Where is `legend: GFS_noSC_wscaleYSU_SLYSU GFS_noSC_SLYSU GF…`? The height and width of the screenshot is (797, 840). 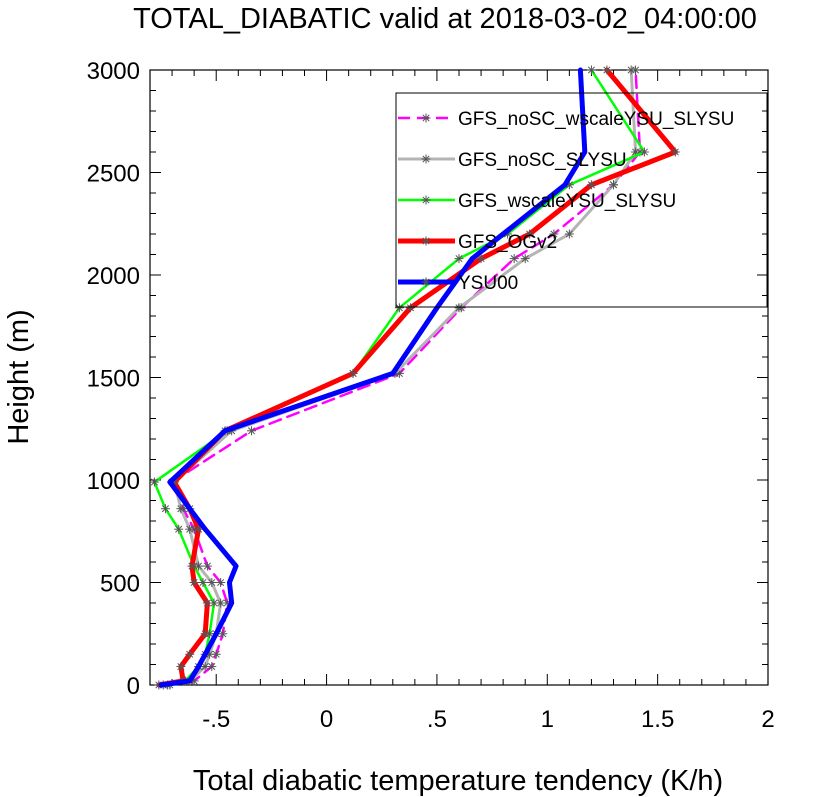 legend: GFS_noSC_wscaleYSU_SLYSU GFS_noSC_SLYSU GF… is located at coordinates (566, 201).